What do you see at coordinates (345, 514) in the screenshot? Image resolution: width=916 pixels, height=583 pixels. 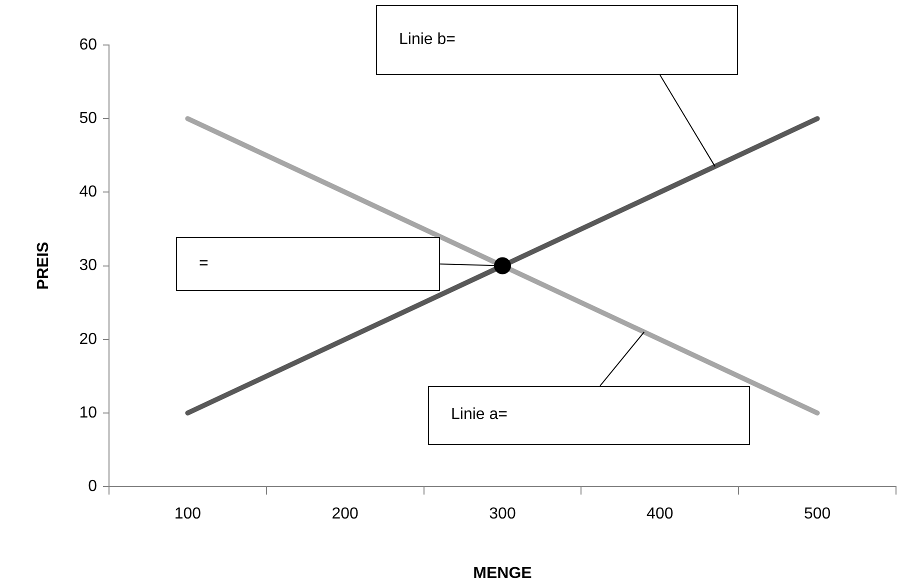 I see `x-tick-label: 200` at bounding box center [345, 514].